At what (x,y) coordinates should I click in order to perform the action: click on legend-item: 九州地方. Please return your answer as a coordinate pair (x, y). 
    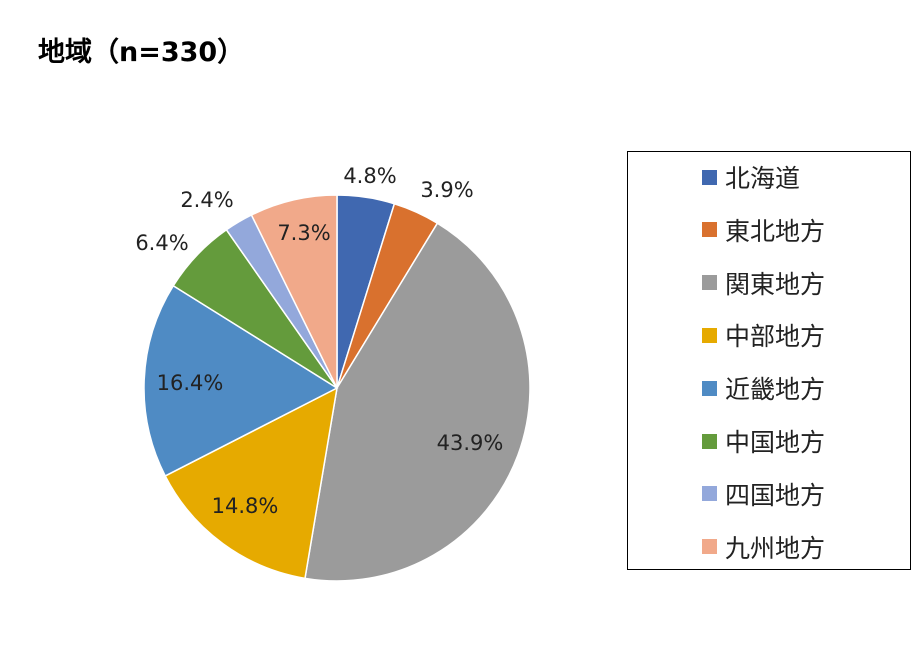
    Looking at the image, I should click on (764, 547).